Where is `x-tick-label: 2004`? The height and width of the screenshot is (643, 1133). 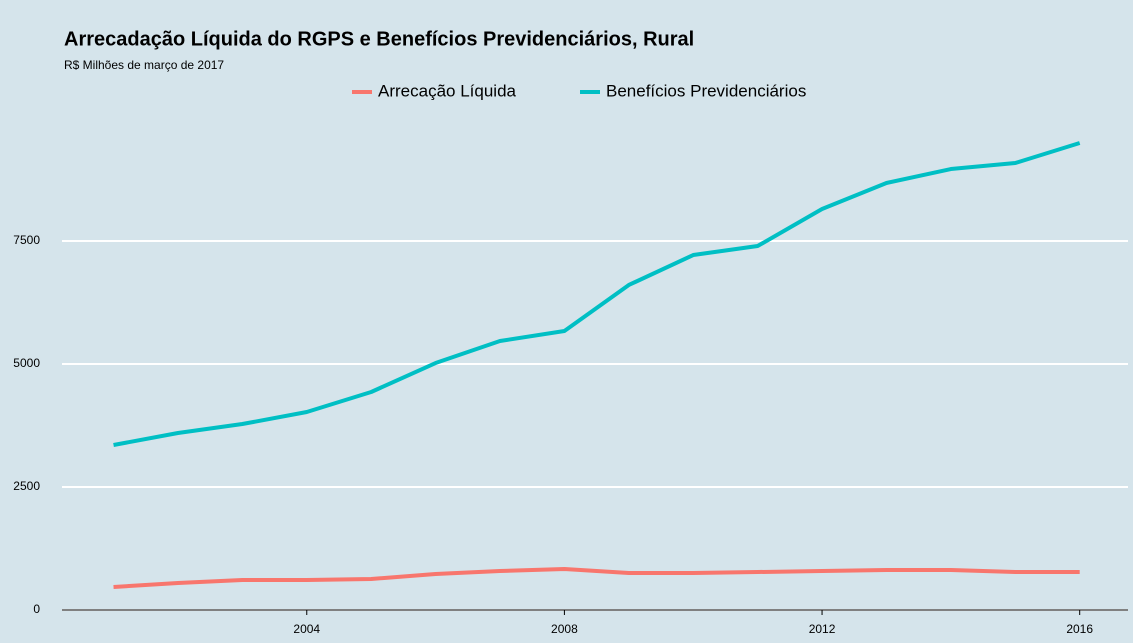 x-tick-label: 2004 is located at coordinates (306, 629).